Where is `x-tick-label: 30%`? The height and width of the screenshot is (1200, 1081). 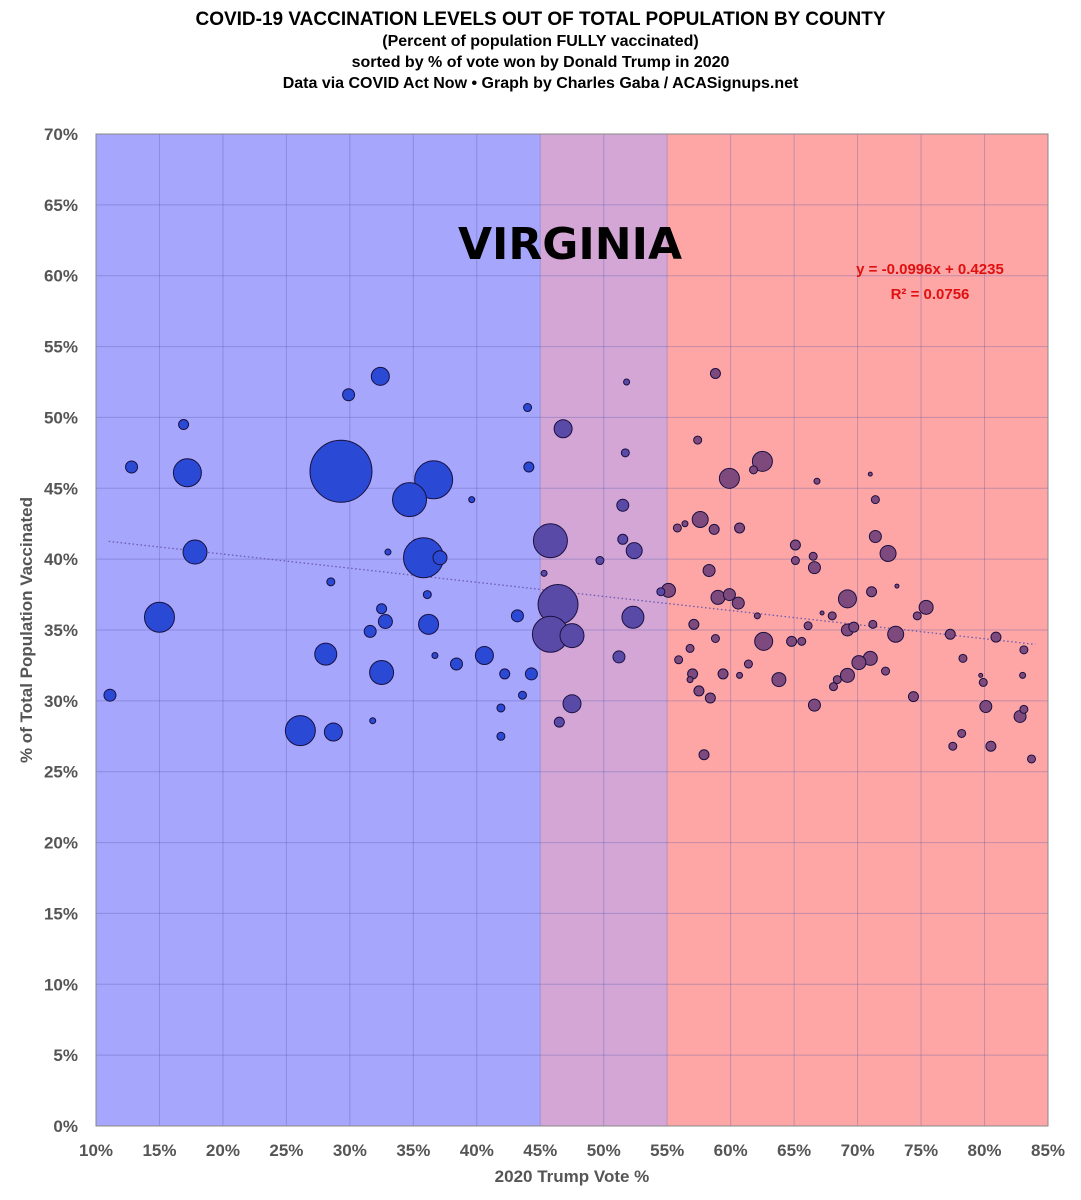
x-tick-label: 30% is located at coordinates (350, 1150).